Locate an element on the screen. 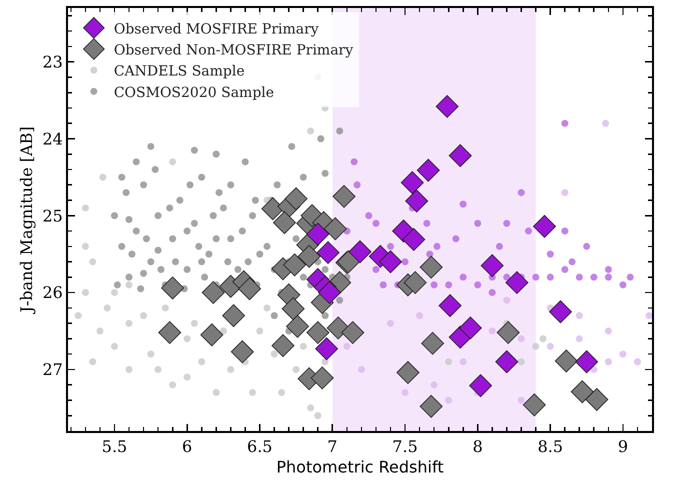 The height and width of the screenshot is (481, 673). x-tick-label: 8 is located at coordinates (477, 446).